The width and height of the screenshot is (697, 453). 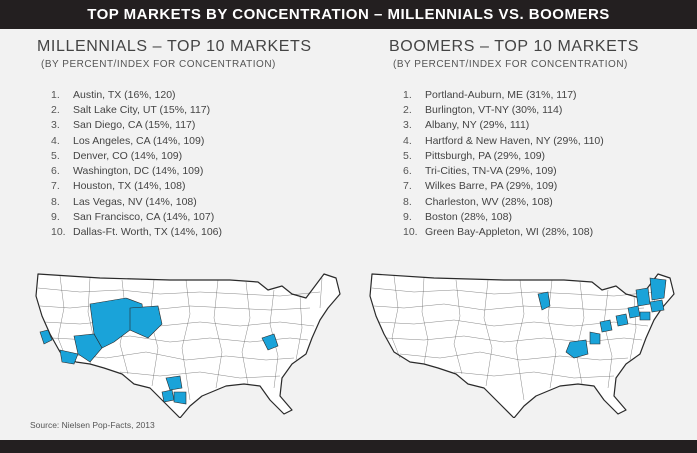 What do you see at coordinates (46, 337) in the screenshot?
I see `market-san-francisco` at bounding box center [46, 337].